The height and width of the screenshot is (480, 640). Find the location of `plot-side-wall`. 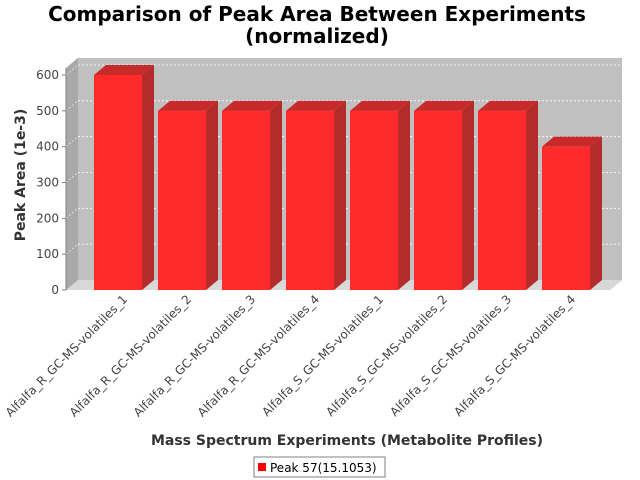

plot-side-wall is located at coordinates (72, 174).